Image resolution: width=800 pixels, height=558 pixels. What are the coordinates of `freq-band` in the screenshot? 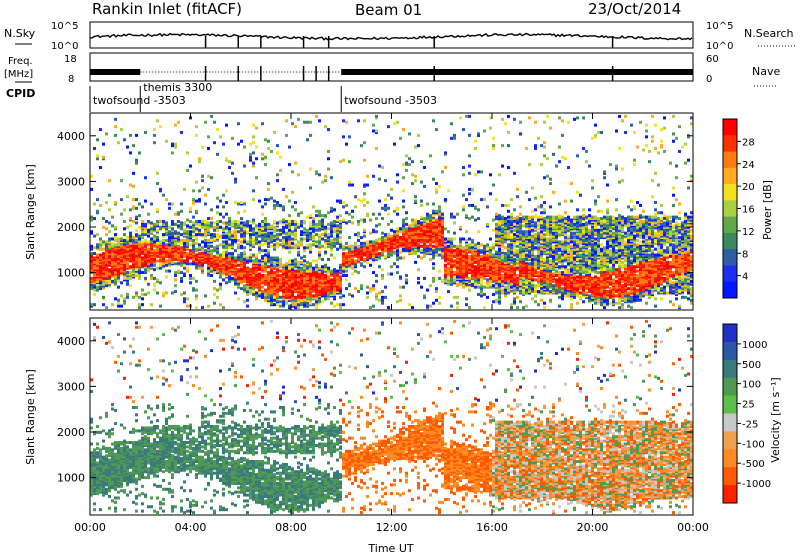 It's located at (517, 72).